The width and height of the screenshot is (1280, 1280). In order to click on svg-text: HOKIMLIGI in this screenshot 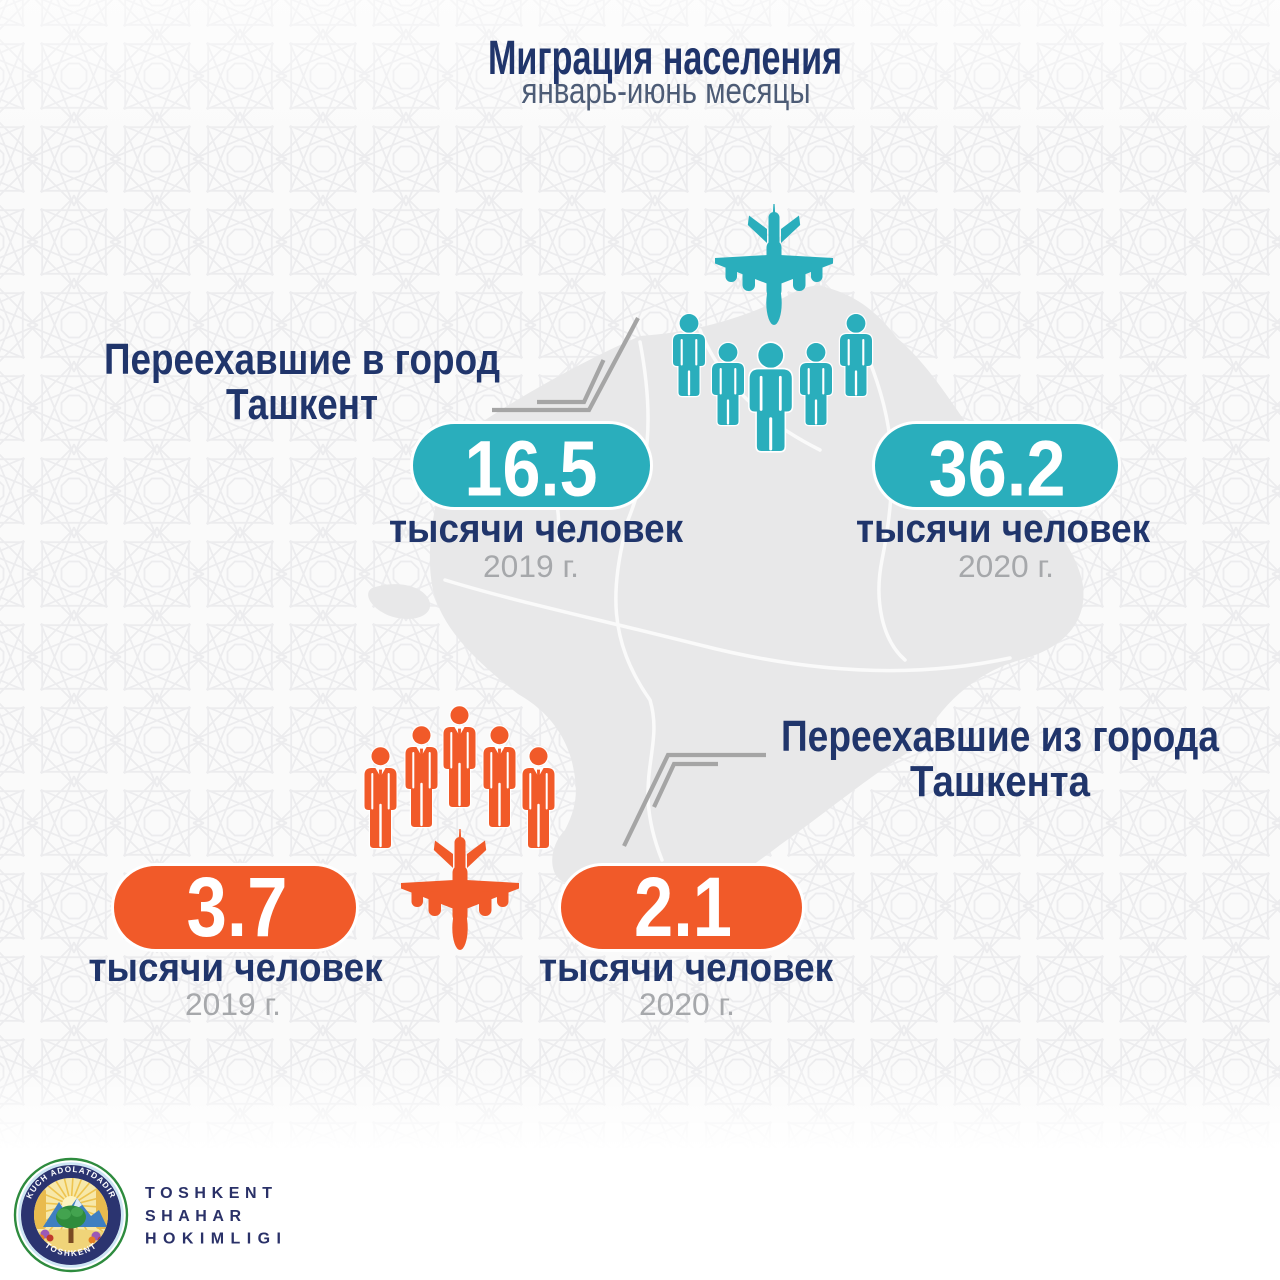, I will do `click(213, 1239)`.